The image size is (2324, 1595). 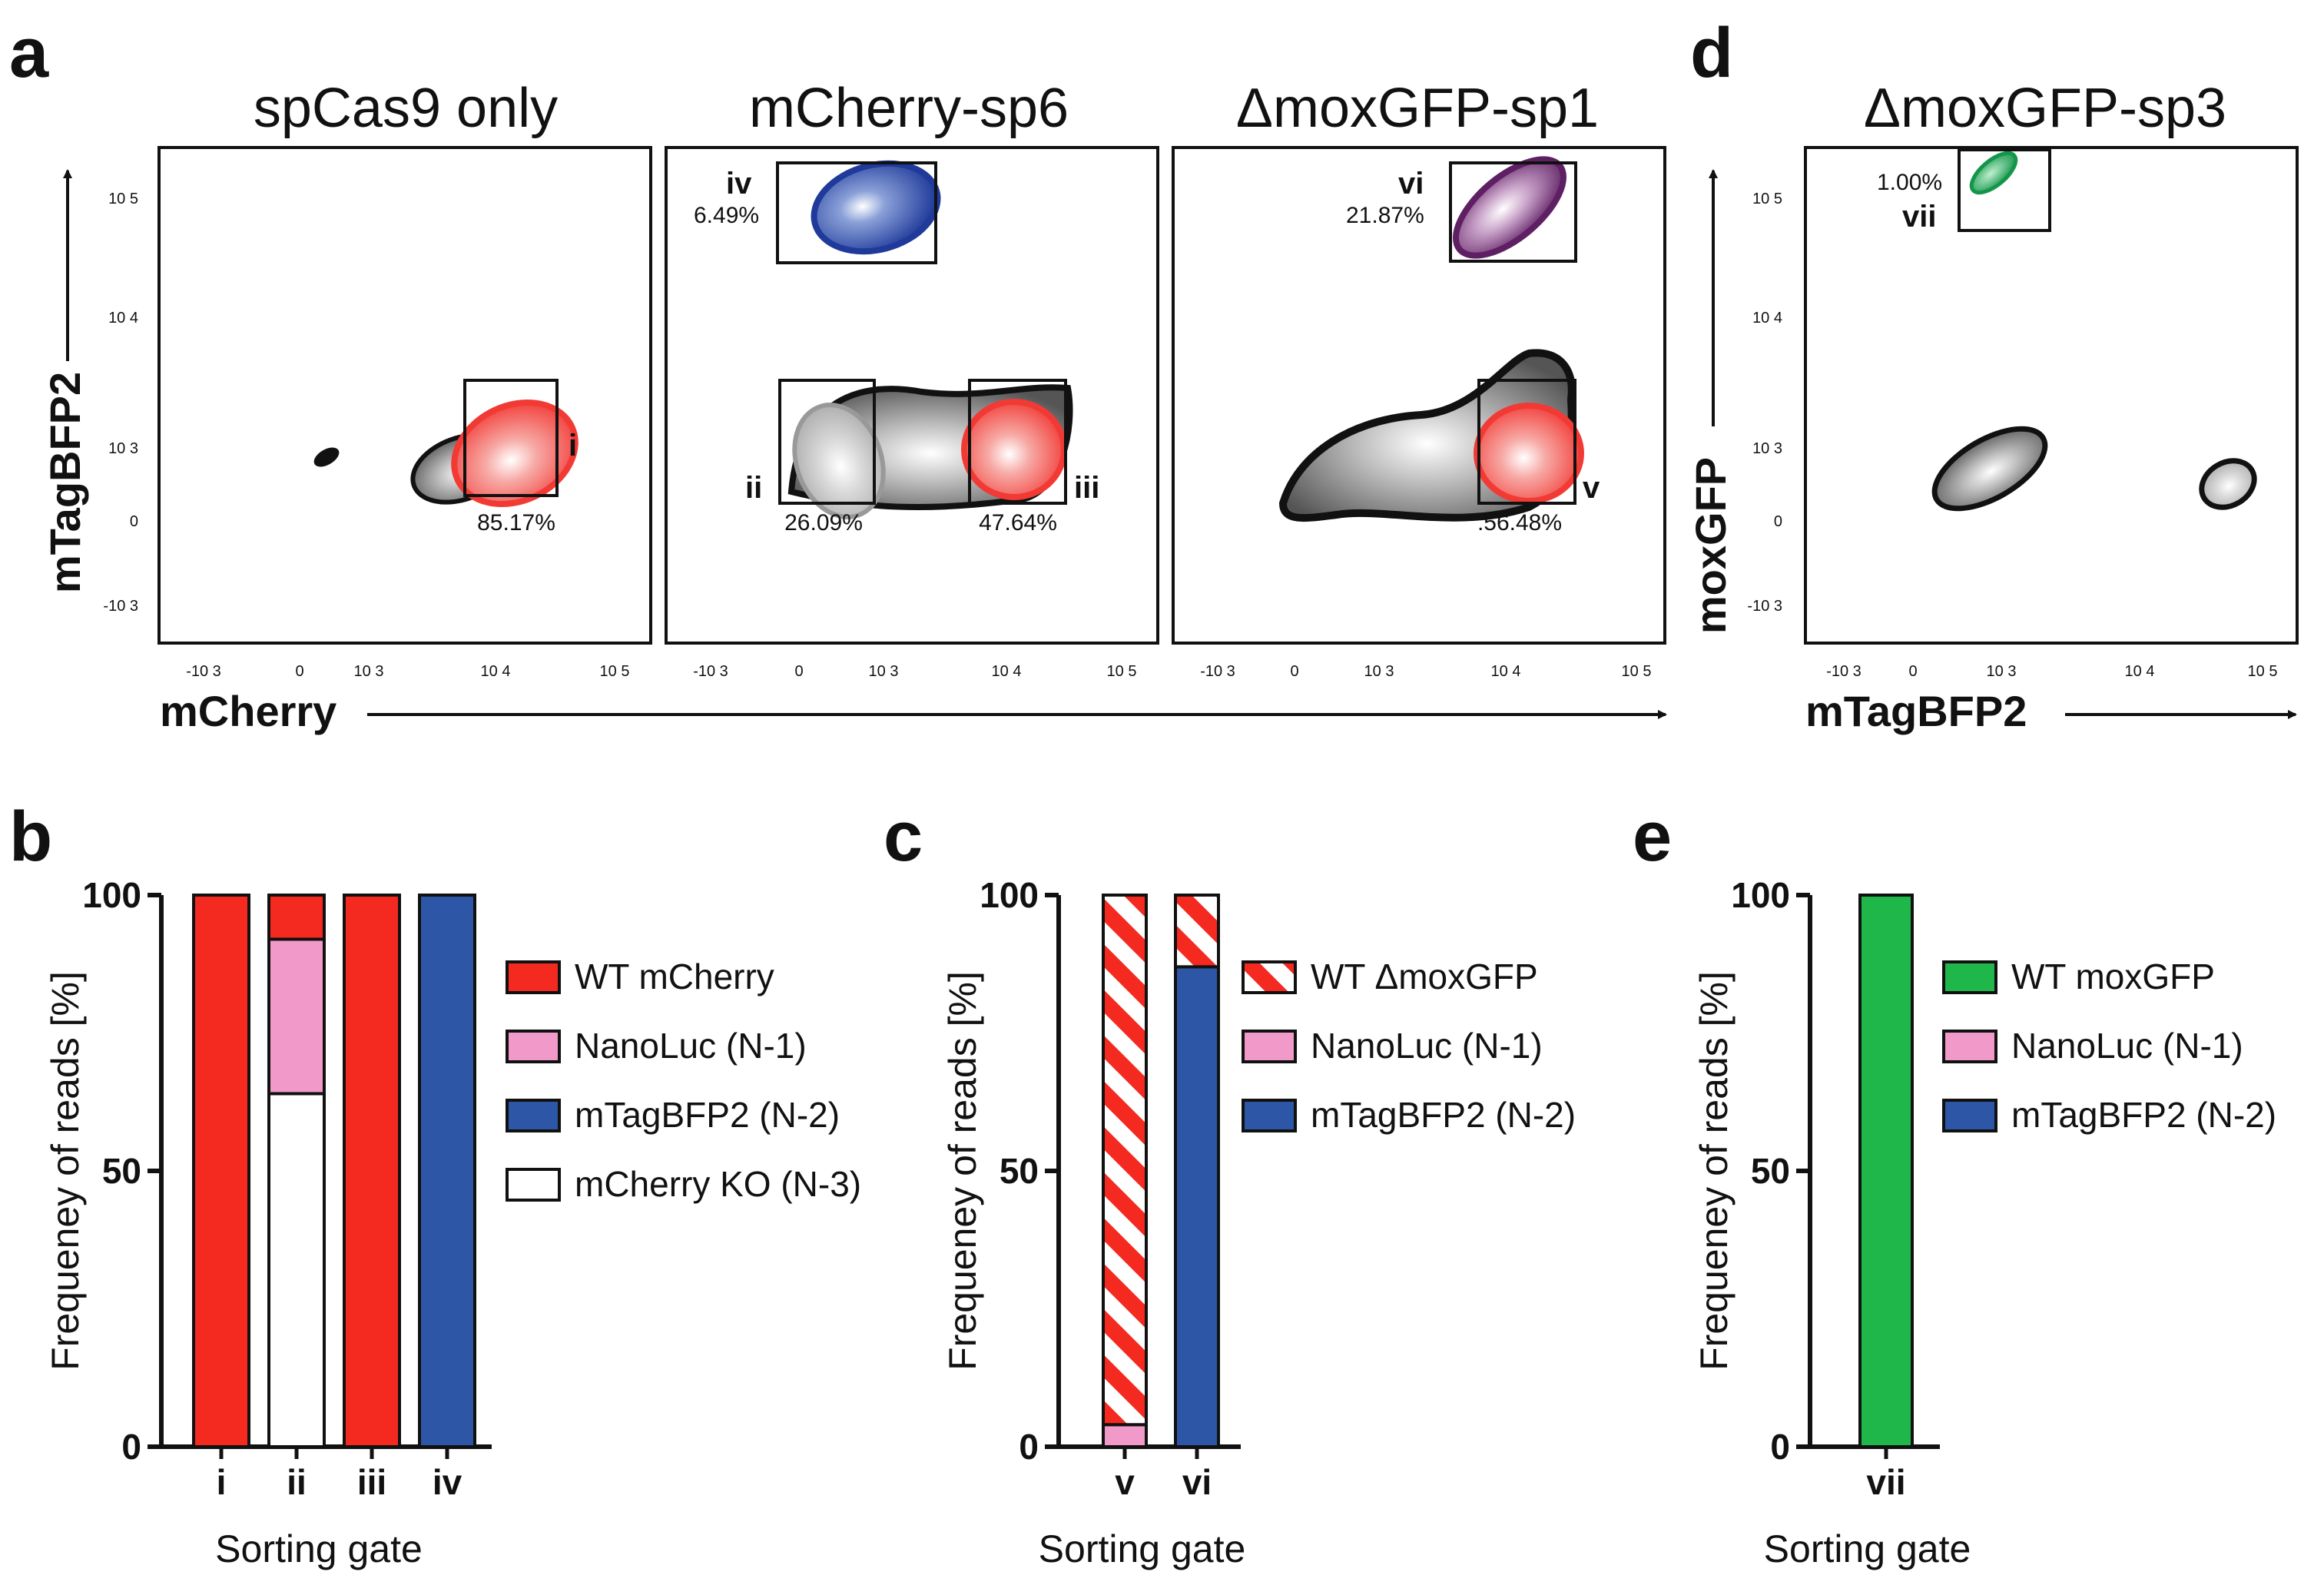 I want to click on panel-letter-e: e, so click(x=1652, y=836).